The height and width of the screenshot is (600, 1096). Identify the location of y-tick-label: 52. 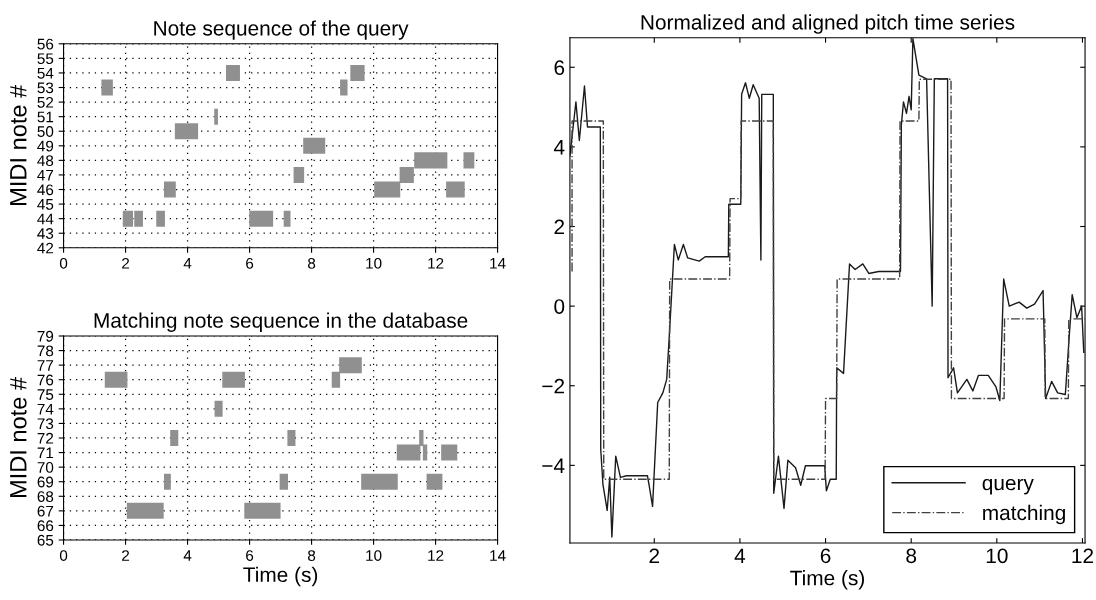
(45, 102).